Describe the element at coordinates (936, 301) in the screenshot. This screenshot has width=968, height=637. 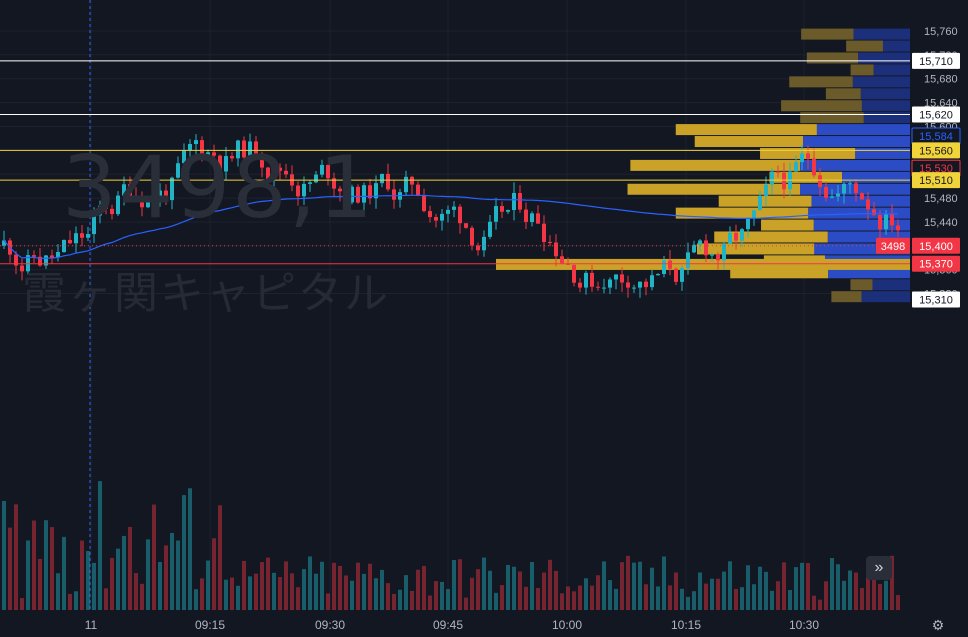
I see `price-label: 15,310` at that location.